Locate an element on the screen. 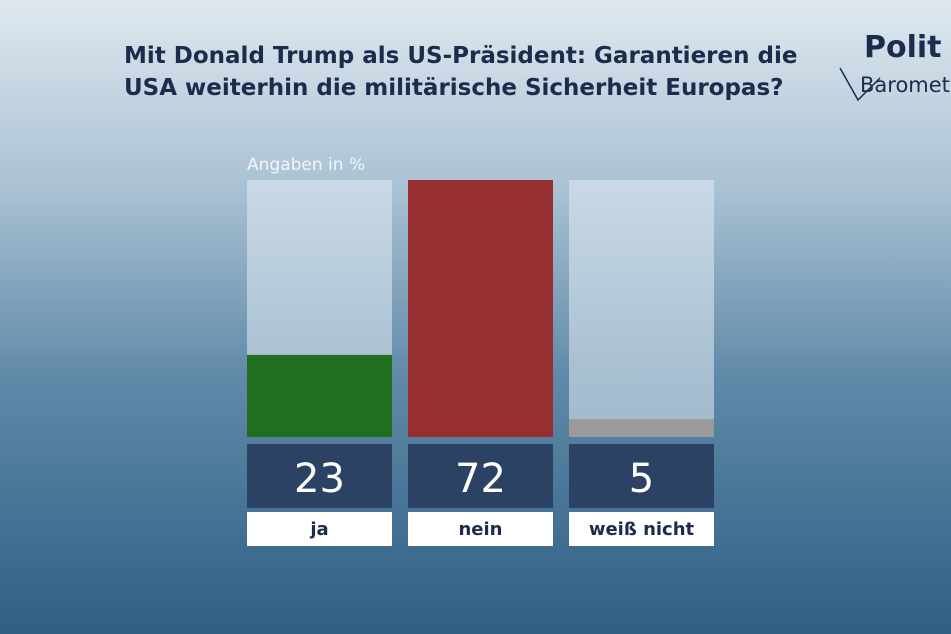 This screenshot has width=951, height=634. value-label: 72 is located at coordinates (480, 479).